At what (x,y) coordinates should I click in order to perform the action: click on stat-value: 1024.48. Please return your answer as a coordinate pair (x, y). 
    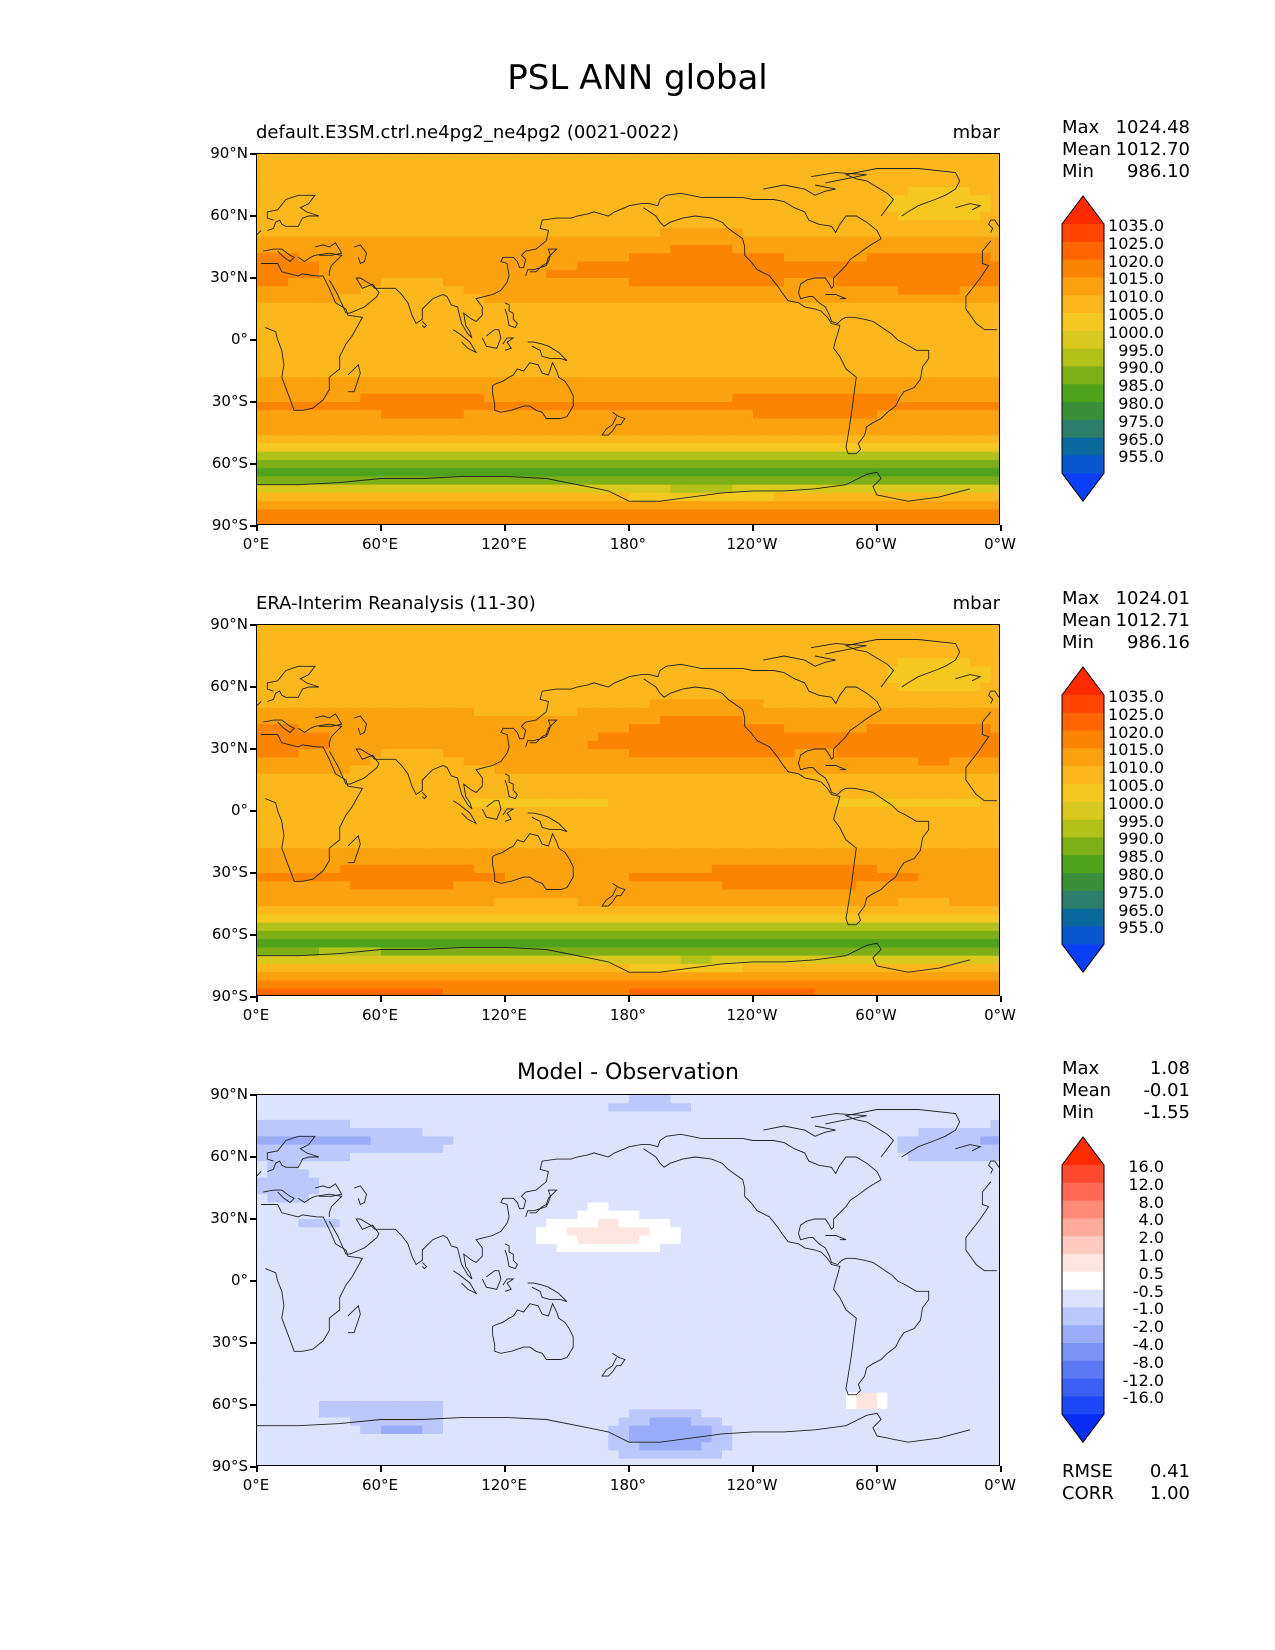
    Looking at the image, I should click on (1152, 127).